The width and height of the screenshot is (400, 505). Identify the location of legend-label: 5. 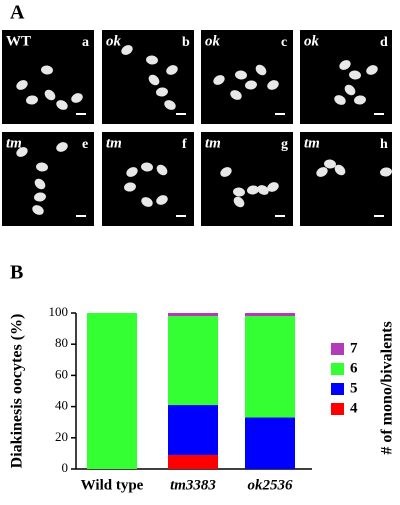
(354, 388).